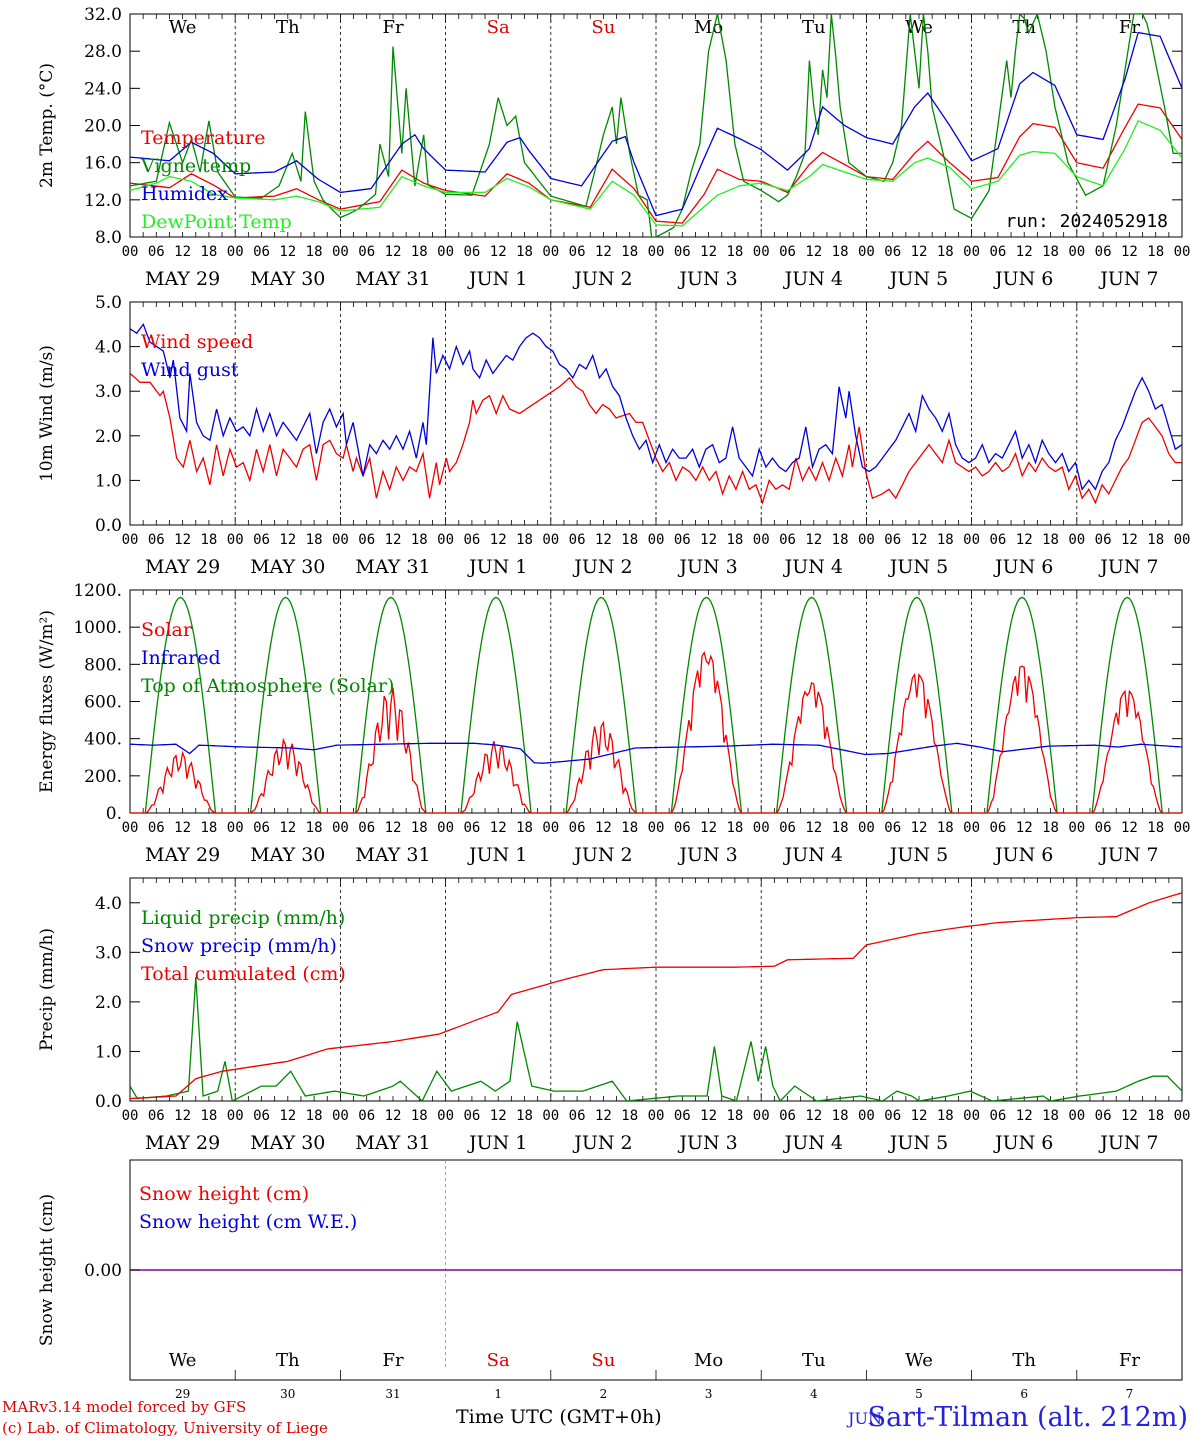 The height and width of the screenshot is (1440, 1194). Describe the element at coordinates (814, 27) in the screenshot. I see `temp-day-name: Tu` at that location.